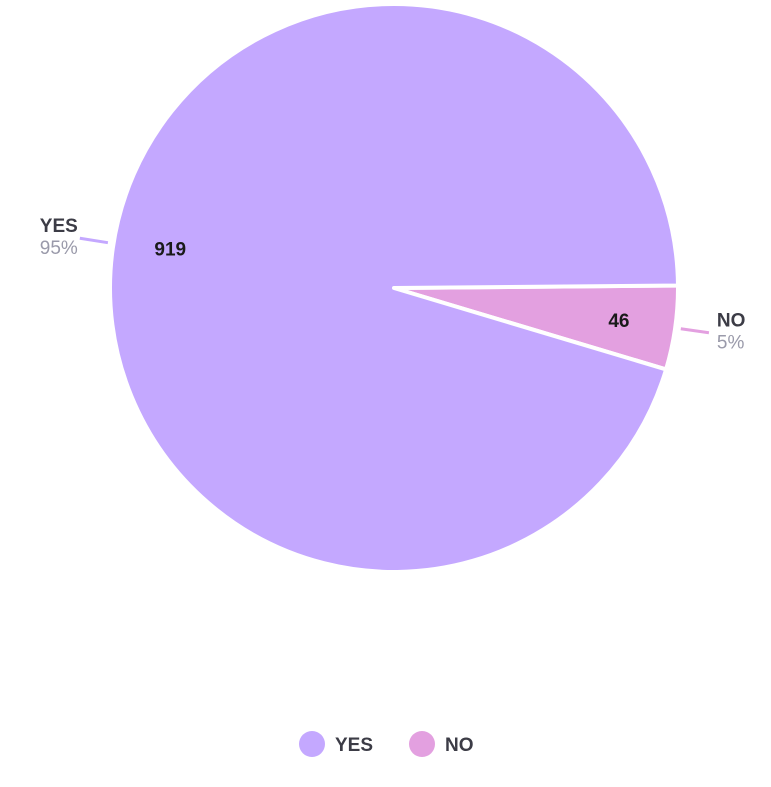 The height and width of the screenshot is (787, 771). Describe the element at coordinates (94, 240) in the screenshot. I see `leader-line-yes` at that location.